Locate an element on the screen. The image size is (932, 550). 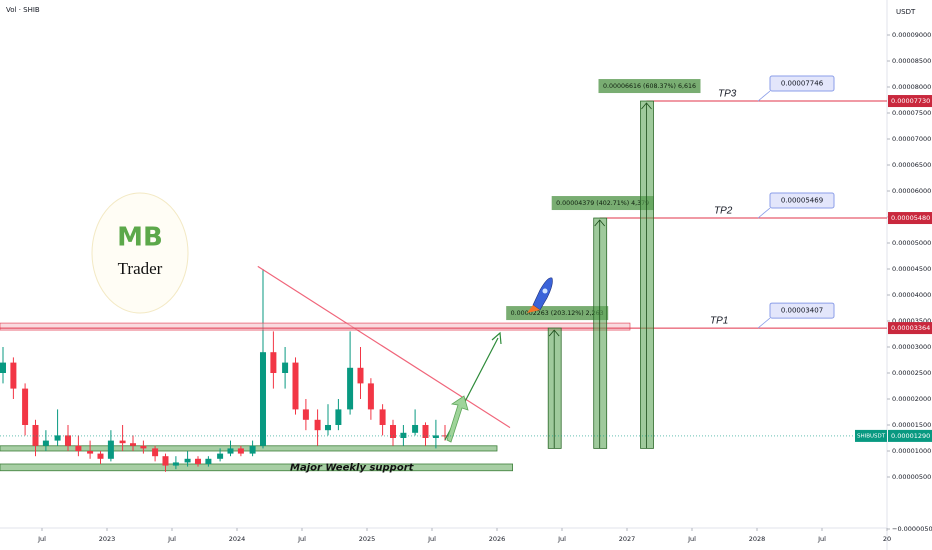
x-tick-label: 2028 is located at coordinates (757, 539).